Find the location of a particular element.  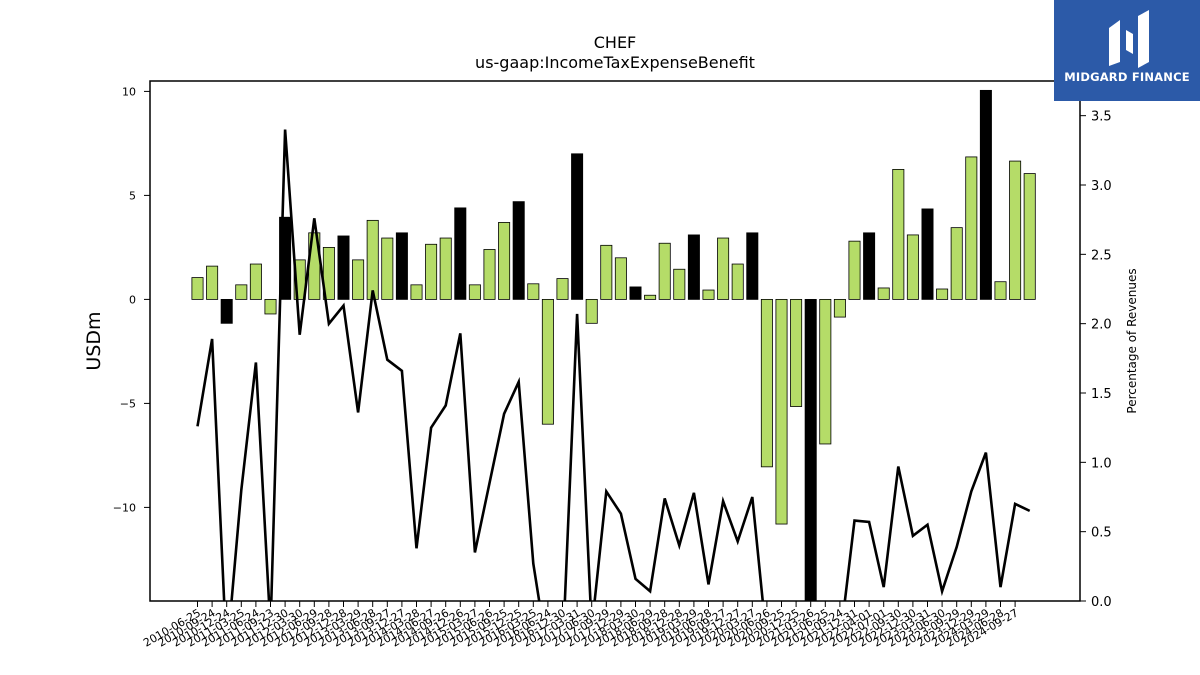

y2-tick-label: 1.5 is located at coordinates (1101, 394).